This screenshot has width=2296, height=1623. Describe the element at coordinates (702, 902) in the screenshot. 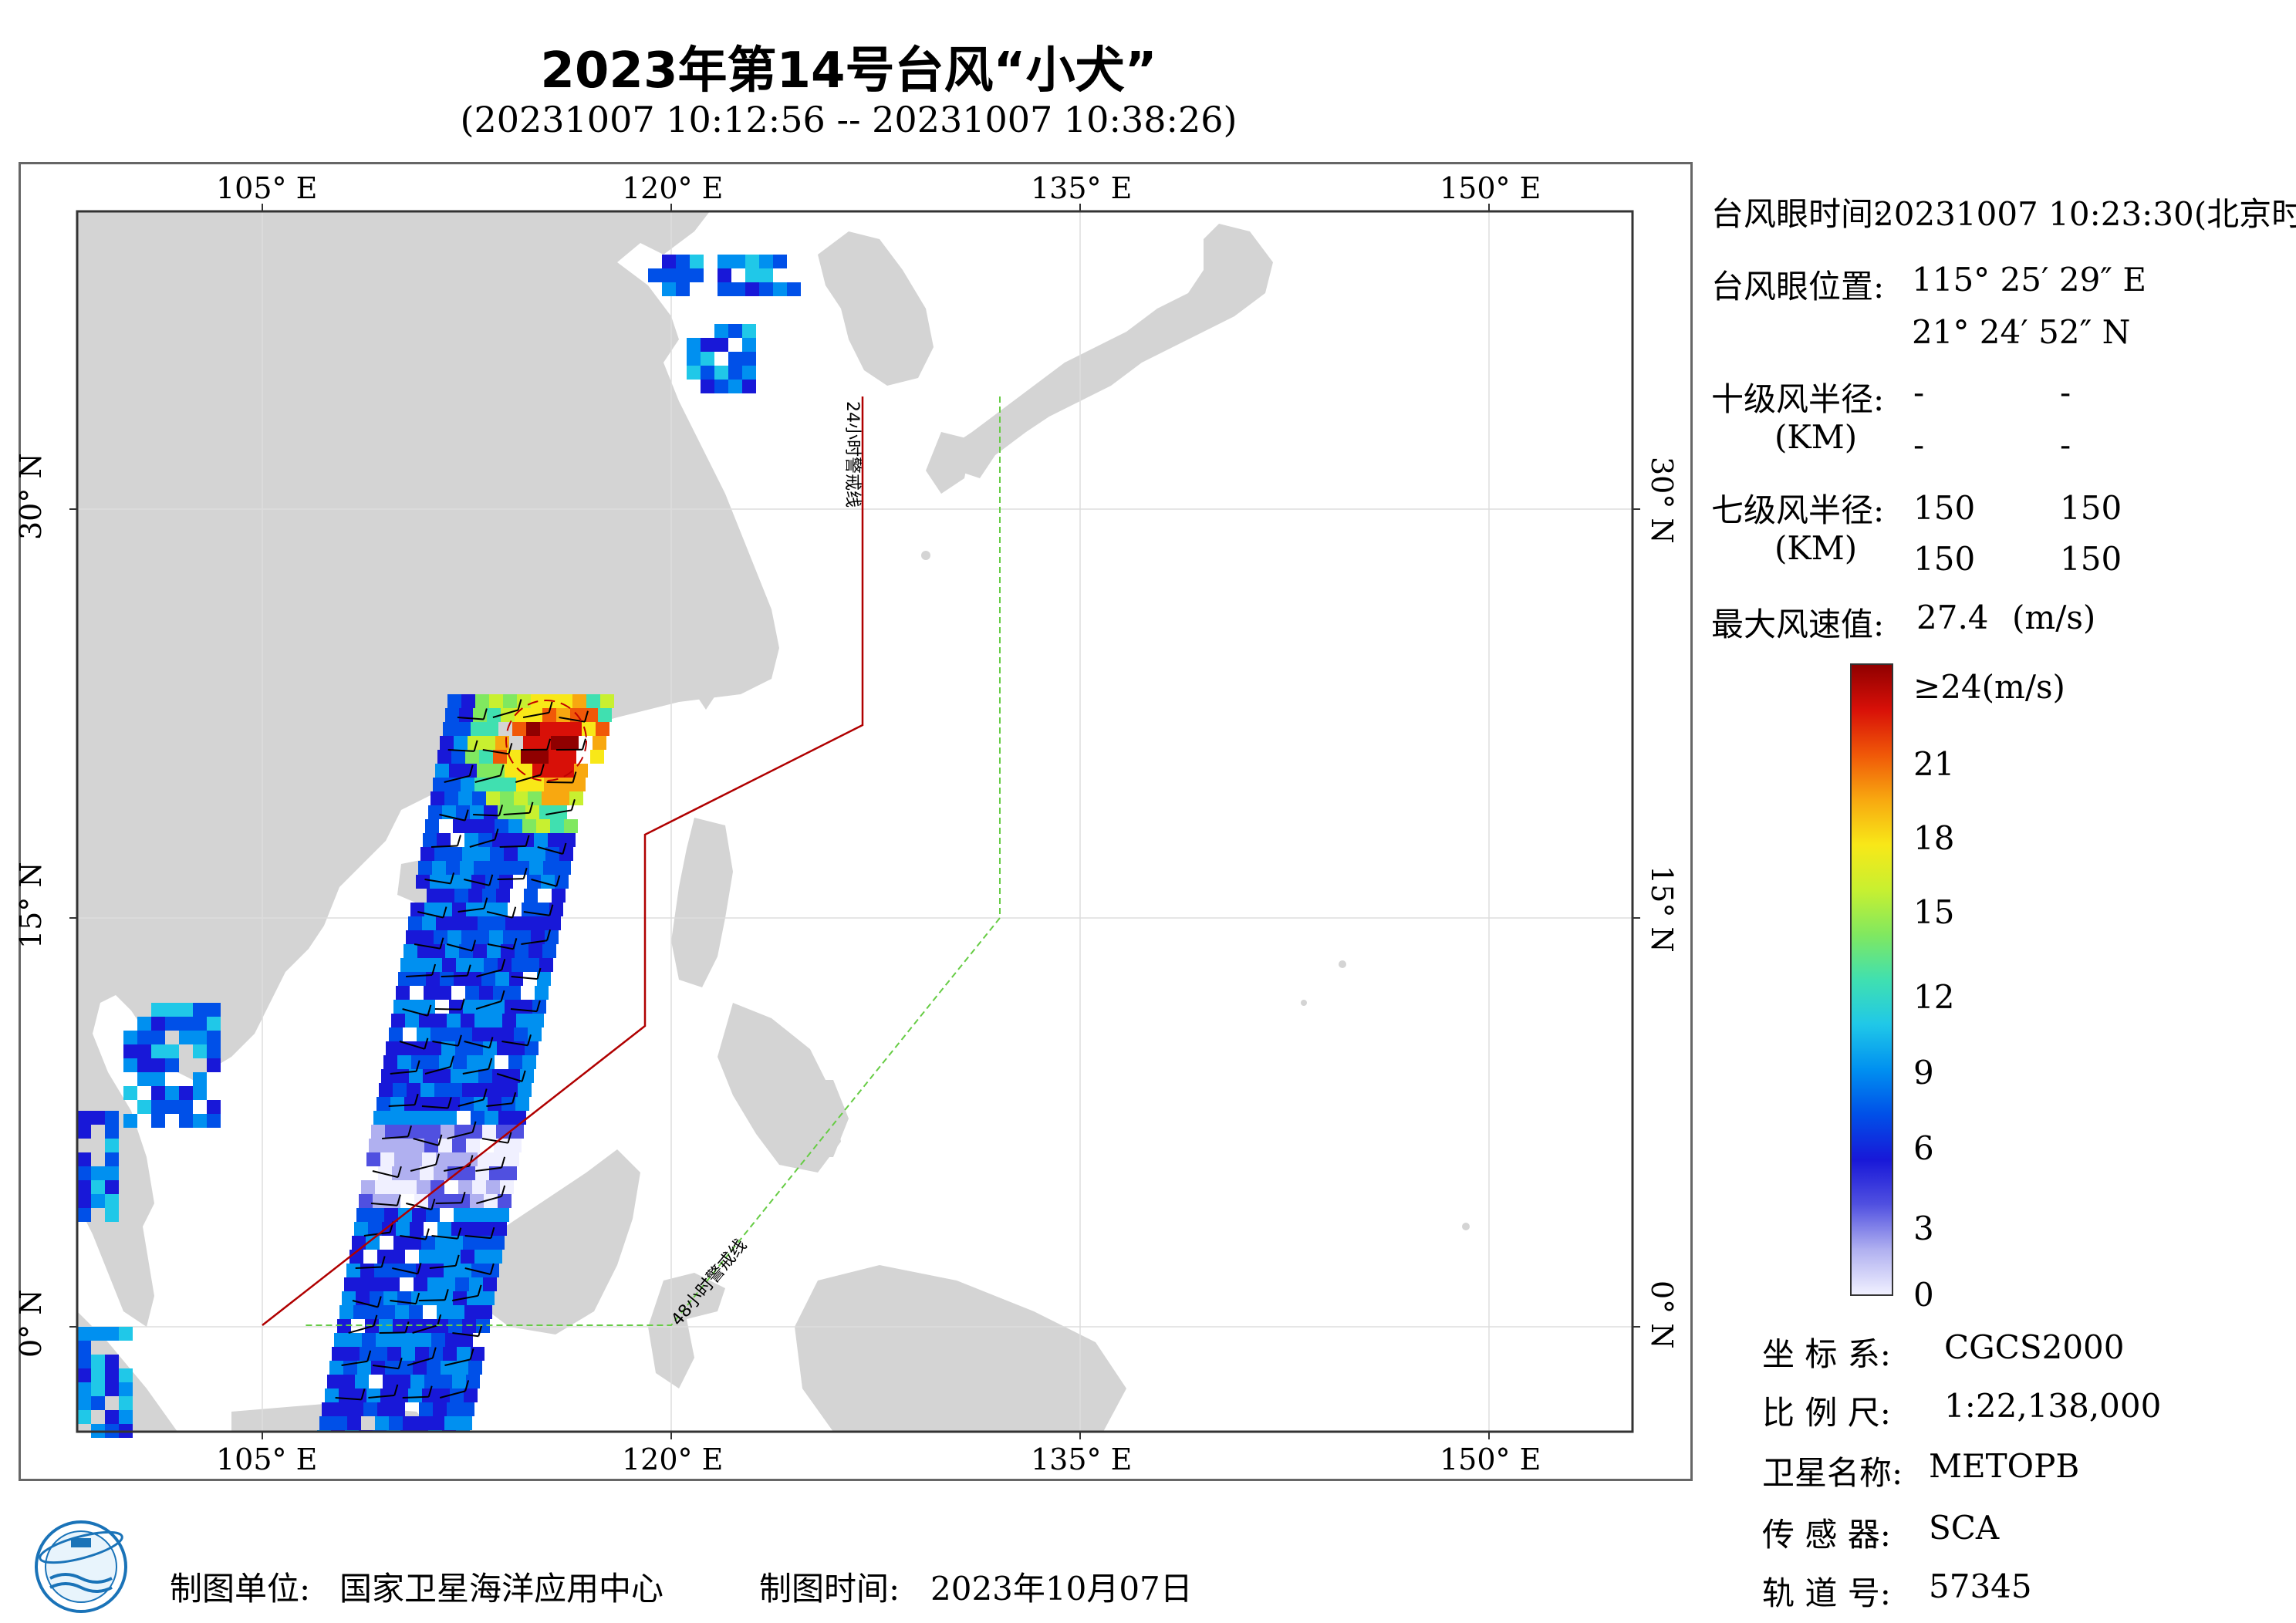

I see `land-luzon` at that location.